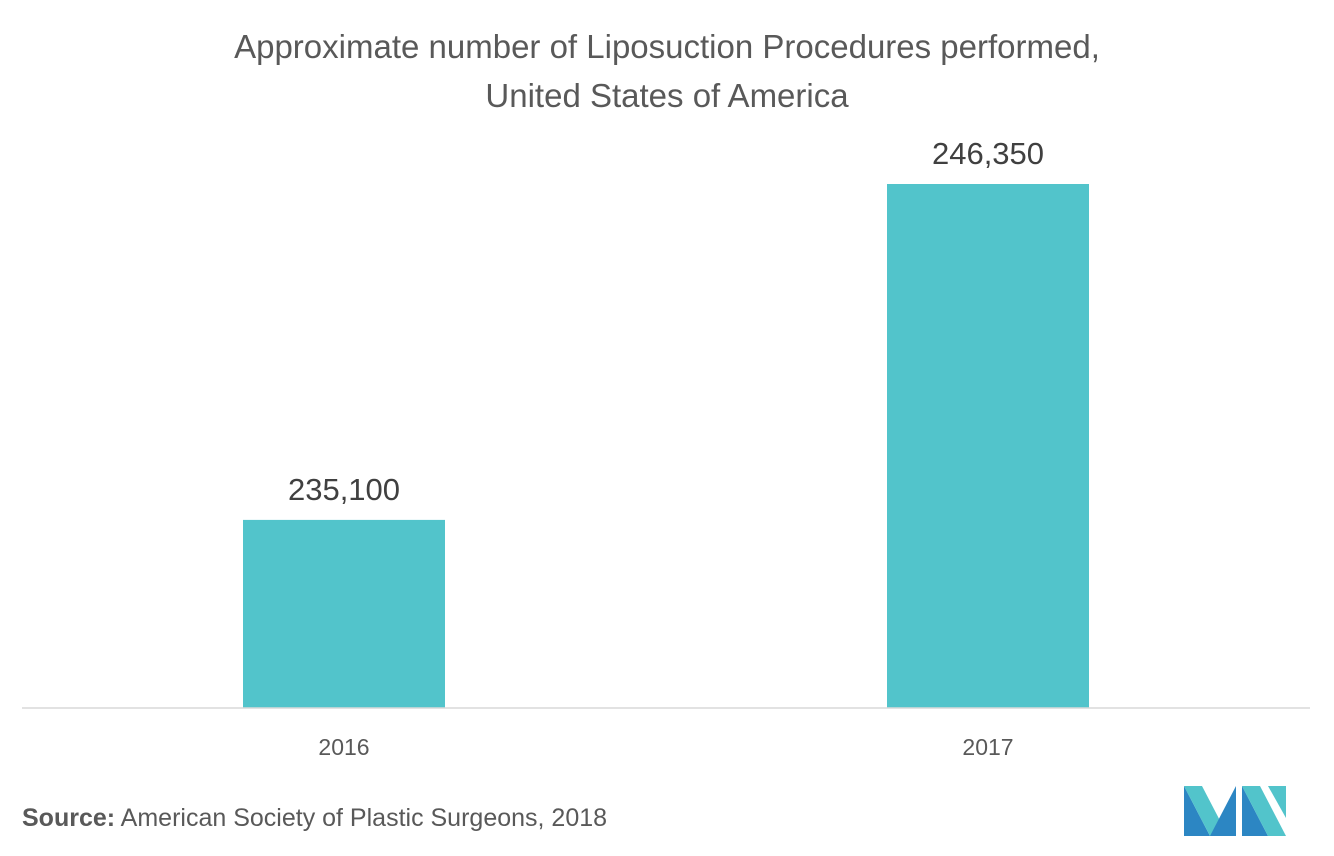 The height and width of the screenshot is (856, 1334). Describe the element at coordinates (988, 153) in the screenshot. I see `data-label-2017: 246,350` at that location.